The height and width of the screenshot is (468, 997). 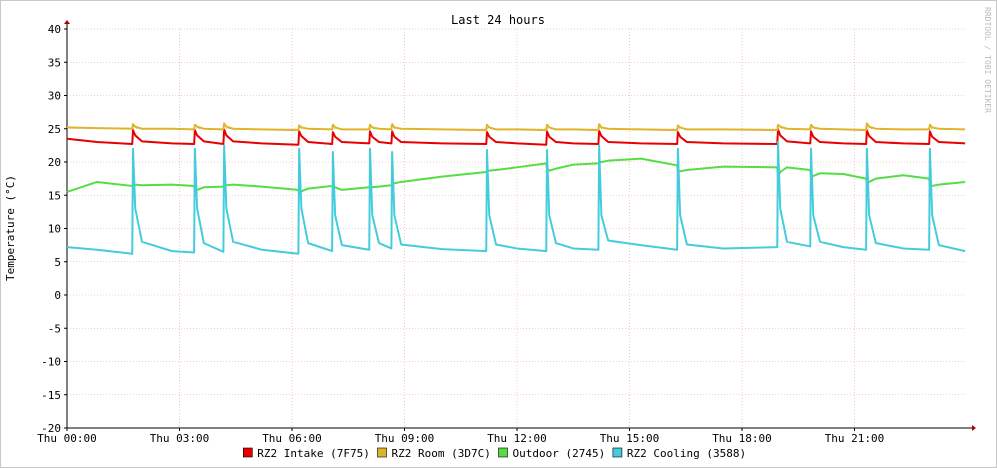 I want to click on y-tick-label: 35, so click(x=54, y=62).